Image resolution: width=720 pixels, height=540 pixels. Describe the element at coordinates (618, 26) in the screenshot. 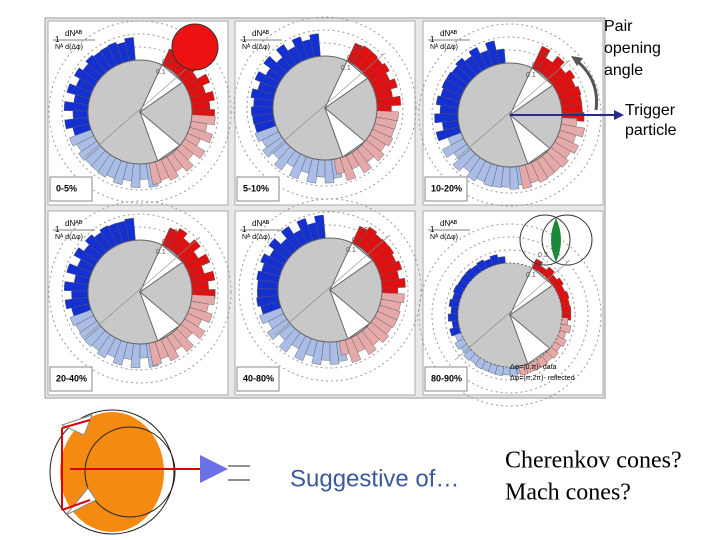

I see `annotation: Pair` at that location.